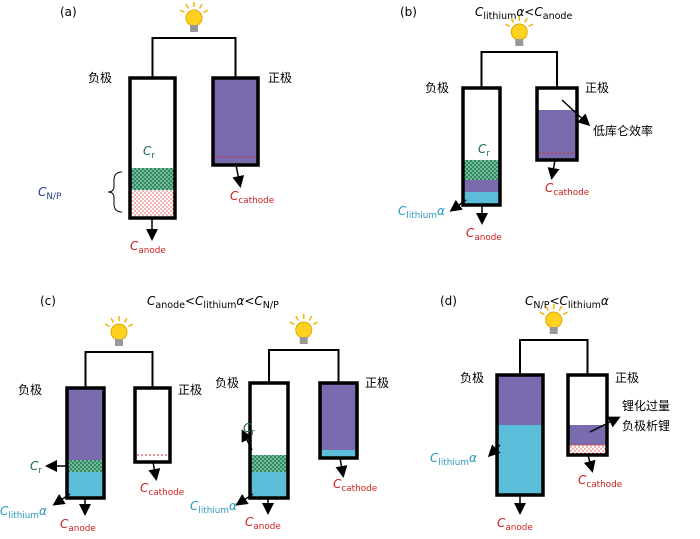 This screenshot has height=539, width=700. I want to click on label: (c), so click(48, 301).